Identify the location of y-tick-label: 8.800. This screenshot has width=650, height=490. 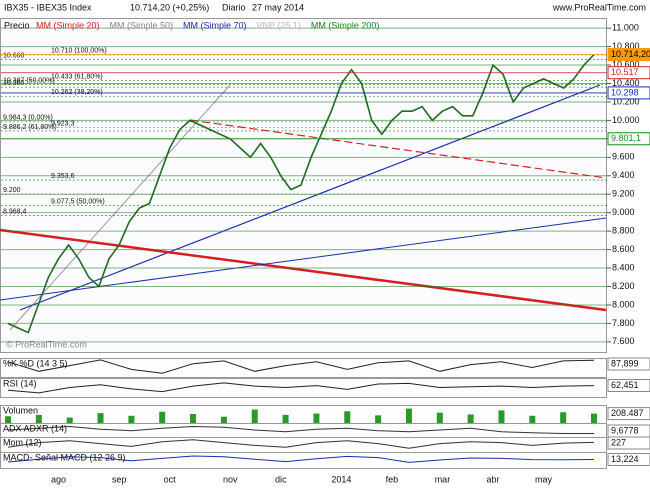
(623, 231).